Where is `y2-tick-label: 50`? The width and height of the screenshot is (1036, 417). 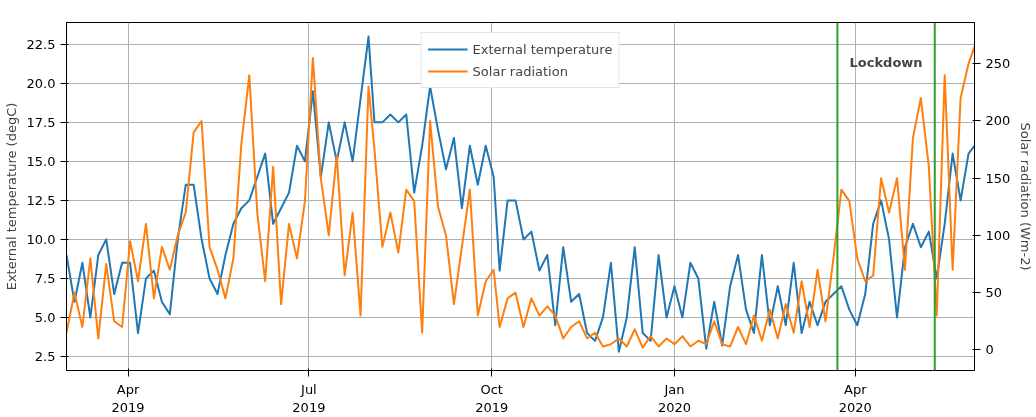 y2-tick-label: 50 is located at coordinates (994, 293).